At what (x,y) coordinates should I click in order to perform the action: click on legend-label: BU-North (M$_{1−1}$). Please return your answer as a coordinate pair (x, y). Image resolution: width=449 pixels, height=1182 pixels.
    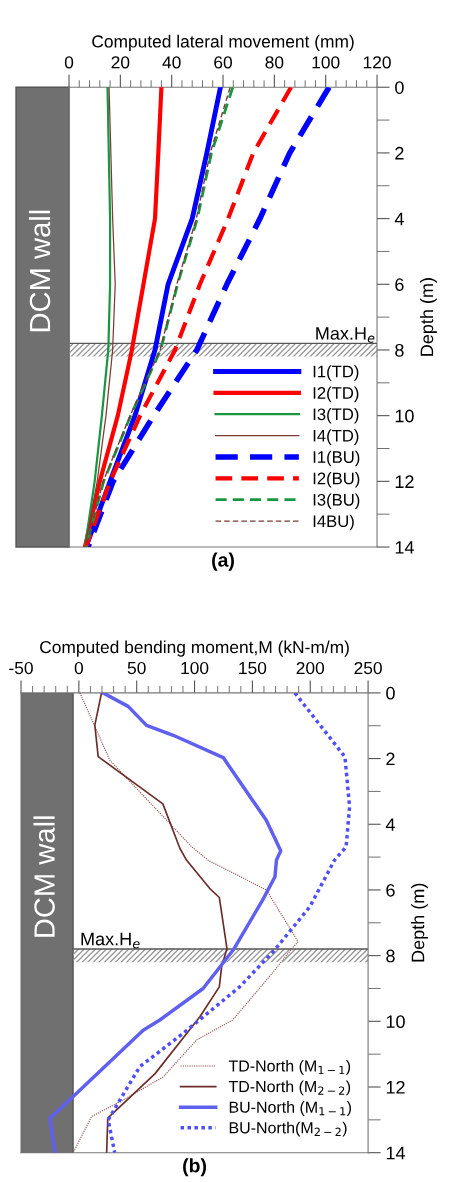
    Looking at the image, I should click on (290, 1108).